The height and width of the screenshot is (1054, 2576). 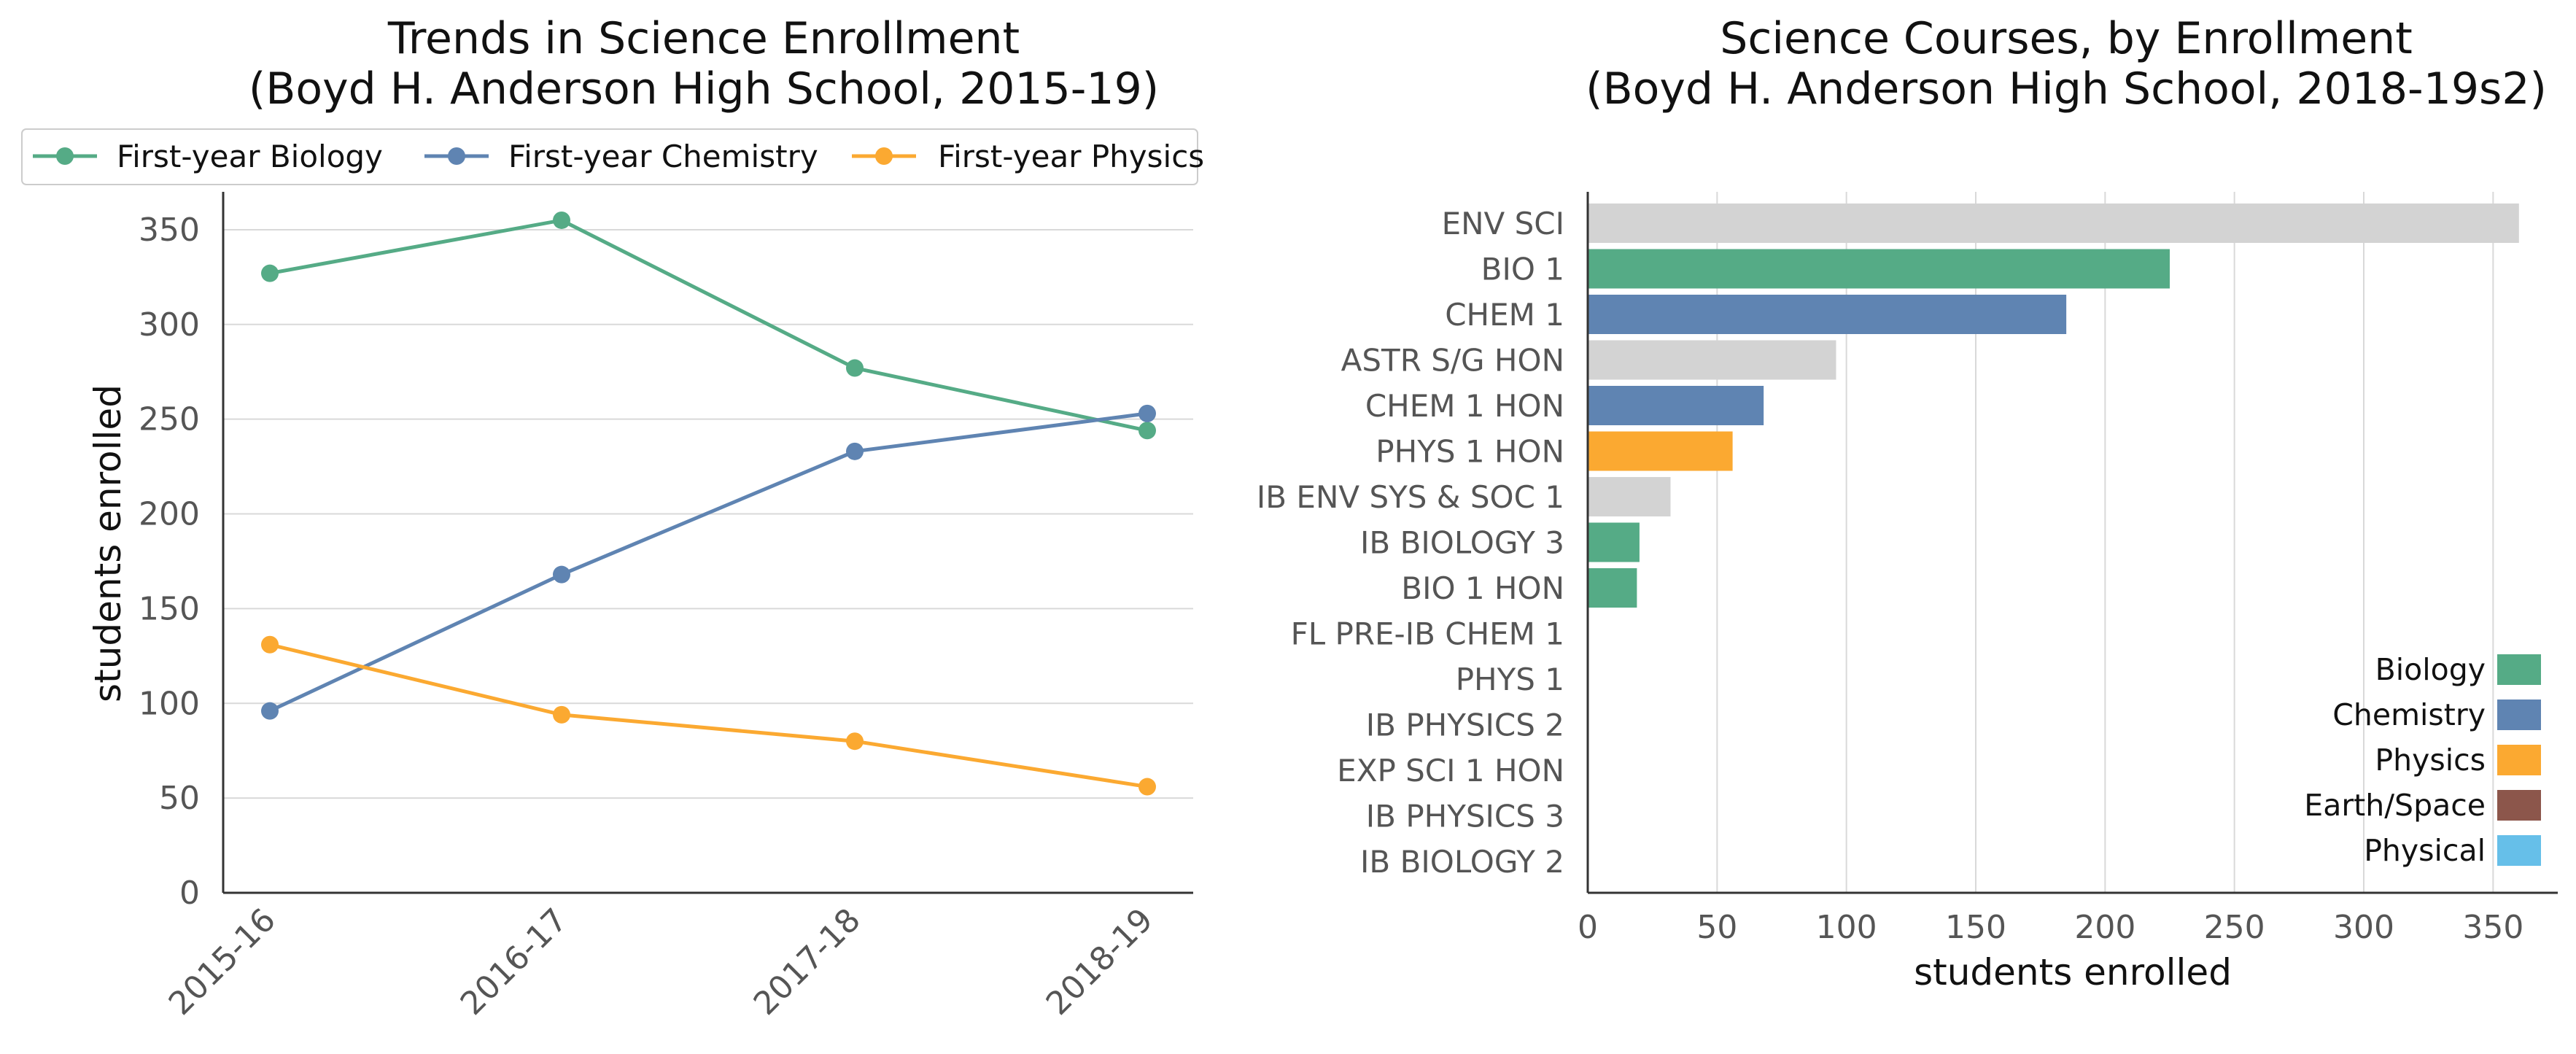 I want to click on legend-label-biology: Biology, so click(x=2431, y=669).